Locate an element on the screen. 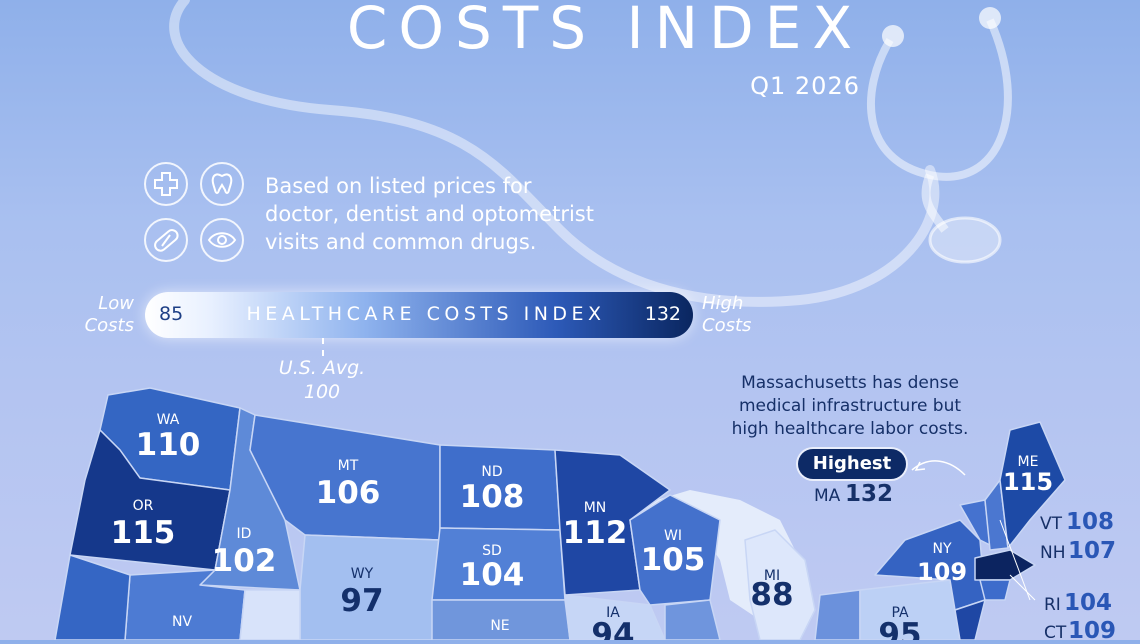 The width and height of the screenshot is (1140, 644). scale-title: HEALTHCARE COSTS INDEX is located at coordinates (426, 314).